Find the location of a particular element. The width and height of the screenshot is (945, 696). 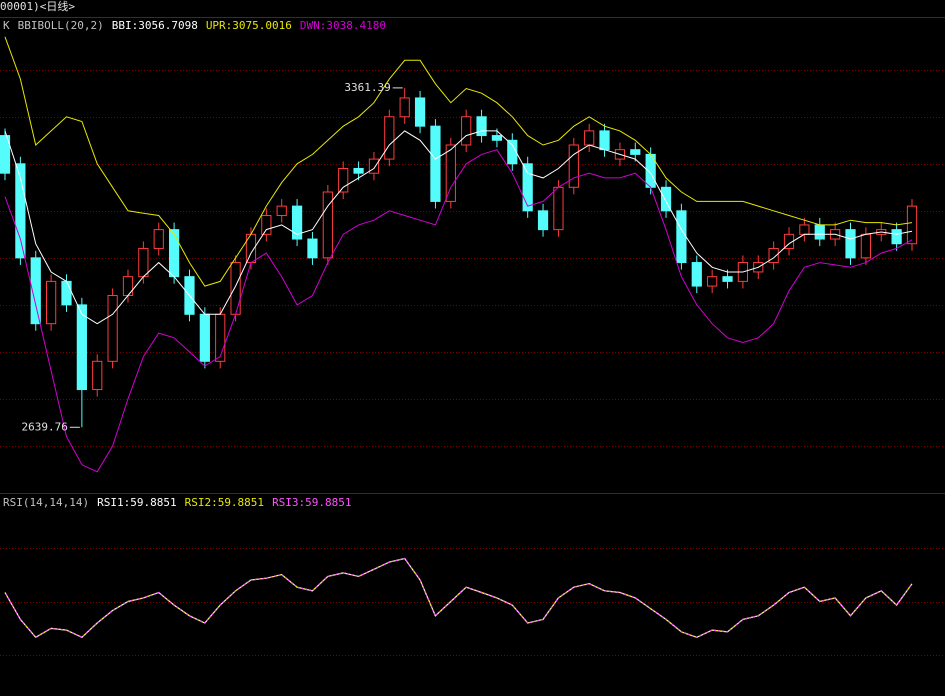

indicator-name: BBIBOLL(20,2) is located at coordinates (61, 25).